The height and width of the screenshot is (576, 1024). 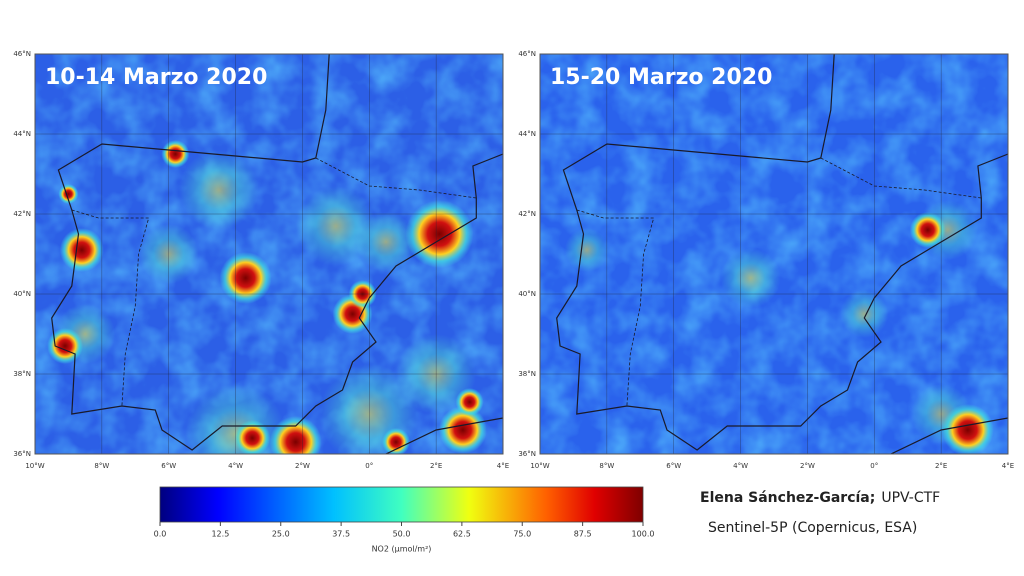 What do you see at coordinates (402, 534) in the screenshot?
I see `colorbar-tick-label: 50.0` at bounding box center [402, 534].